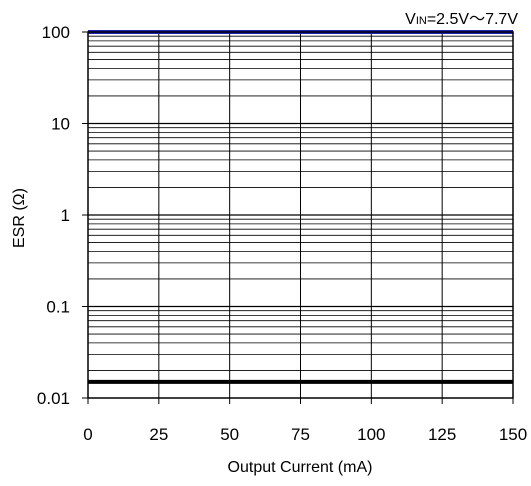 This screenshot has width=531, height=486. I want to click on x-tick-label: 100, so click(371, 434).